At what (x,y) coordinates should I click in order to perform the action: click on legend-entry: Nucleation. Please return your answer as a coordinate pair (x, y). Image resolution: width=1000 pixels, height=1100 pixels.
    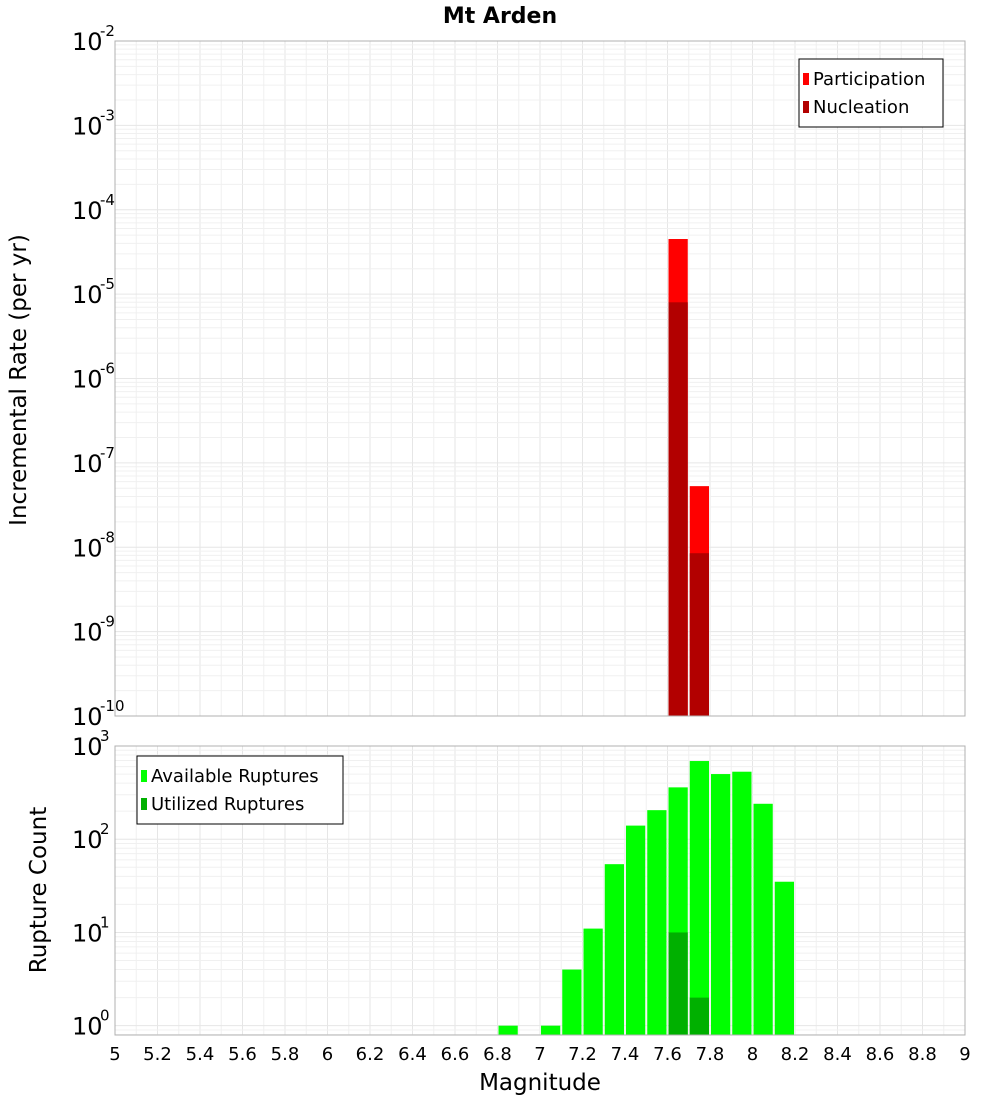
    Looking at the image, I should click on (861, 107).